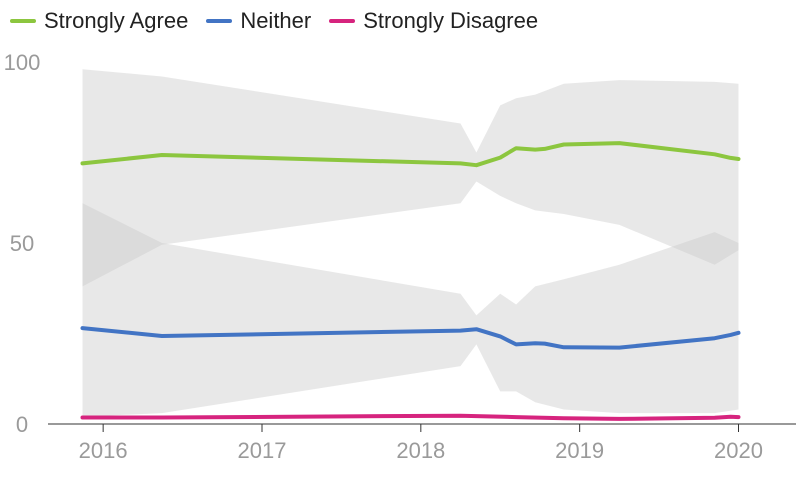 The width and height of the screenshot is (800, 480). I want to click on legend-item-strongly-disagree: Strongly Disagree, so click(433, 21).